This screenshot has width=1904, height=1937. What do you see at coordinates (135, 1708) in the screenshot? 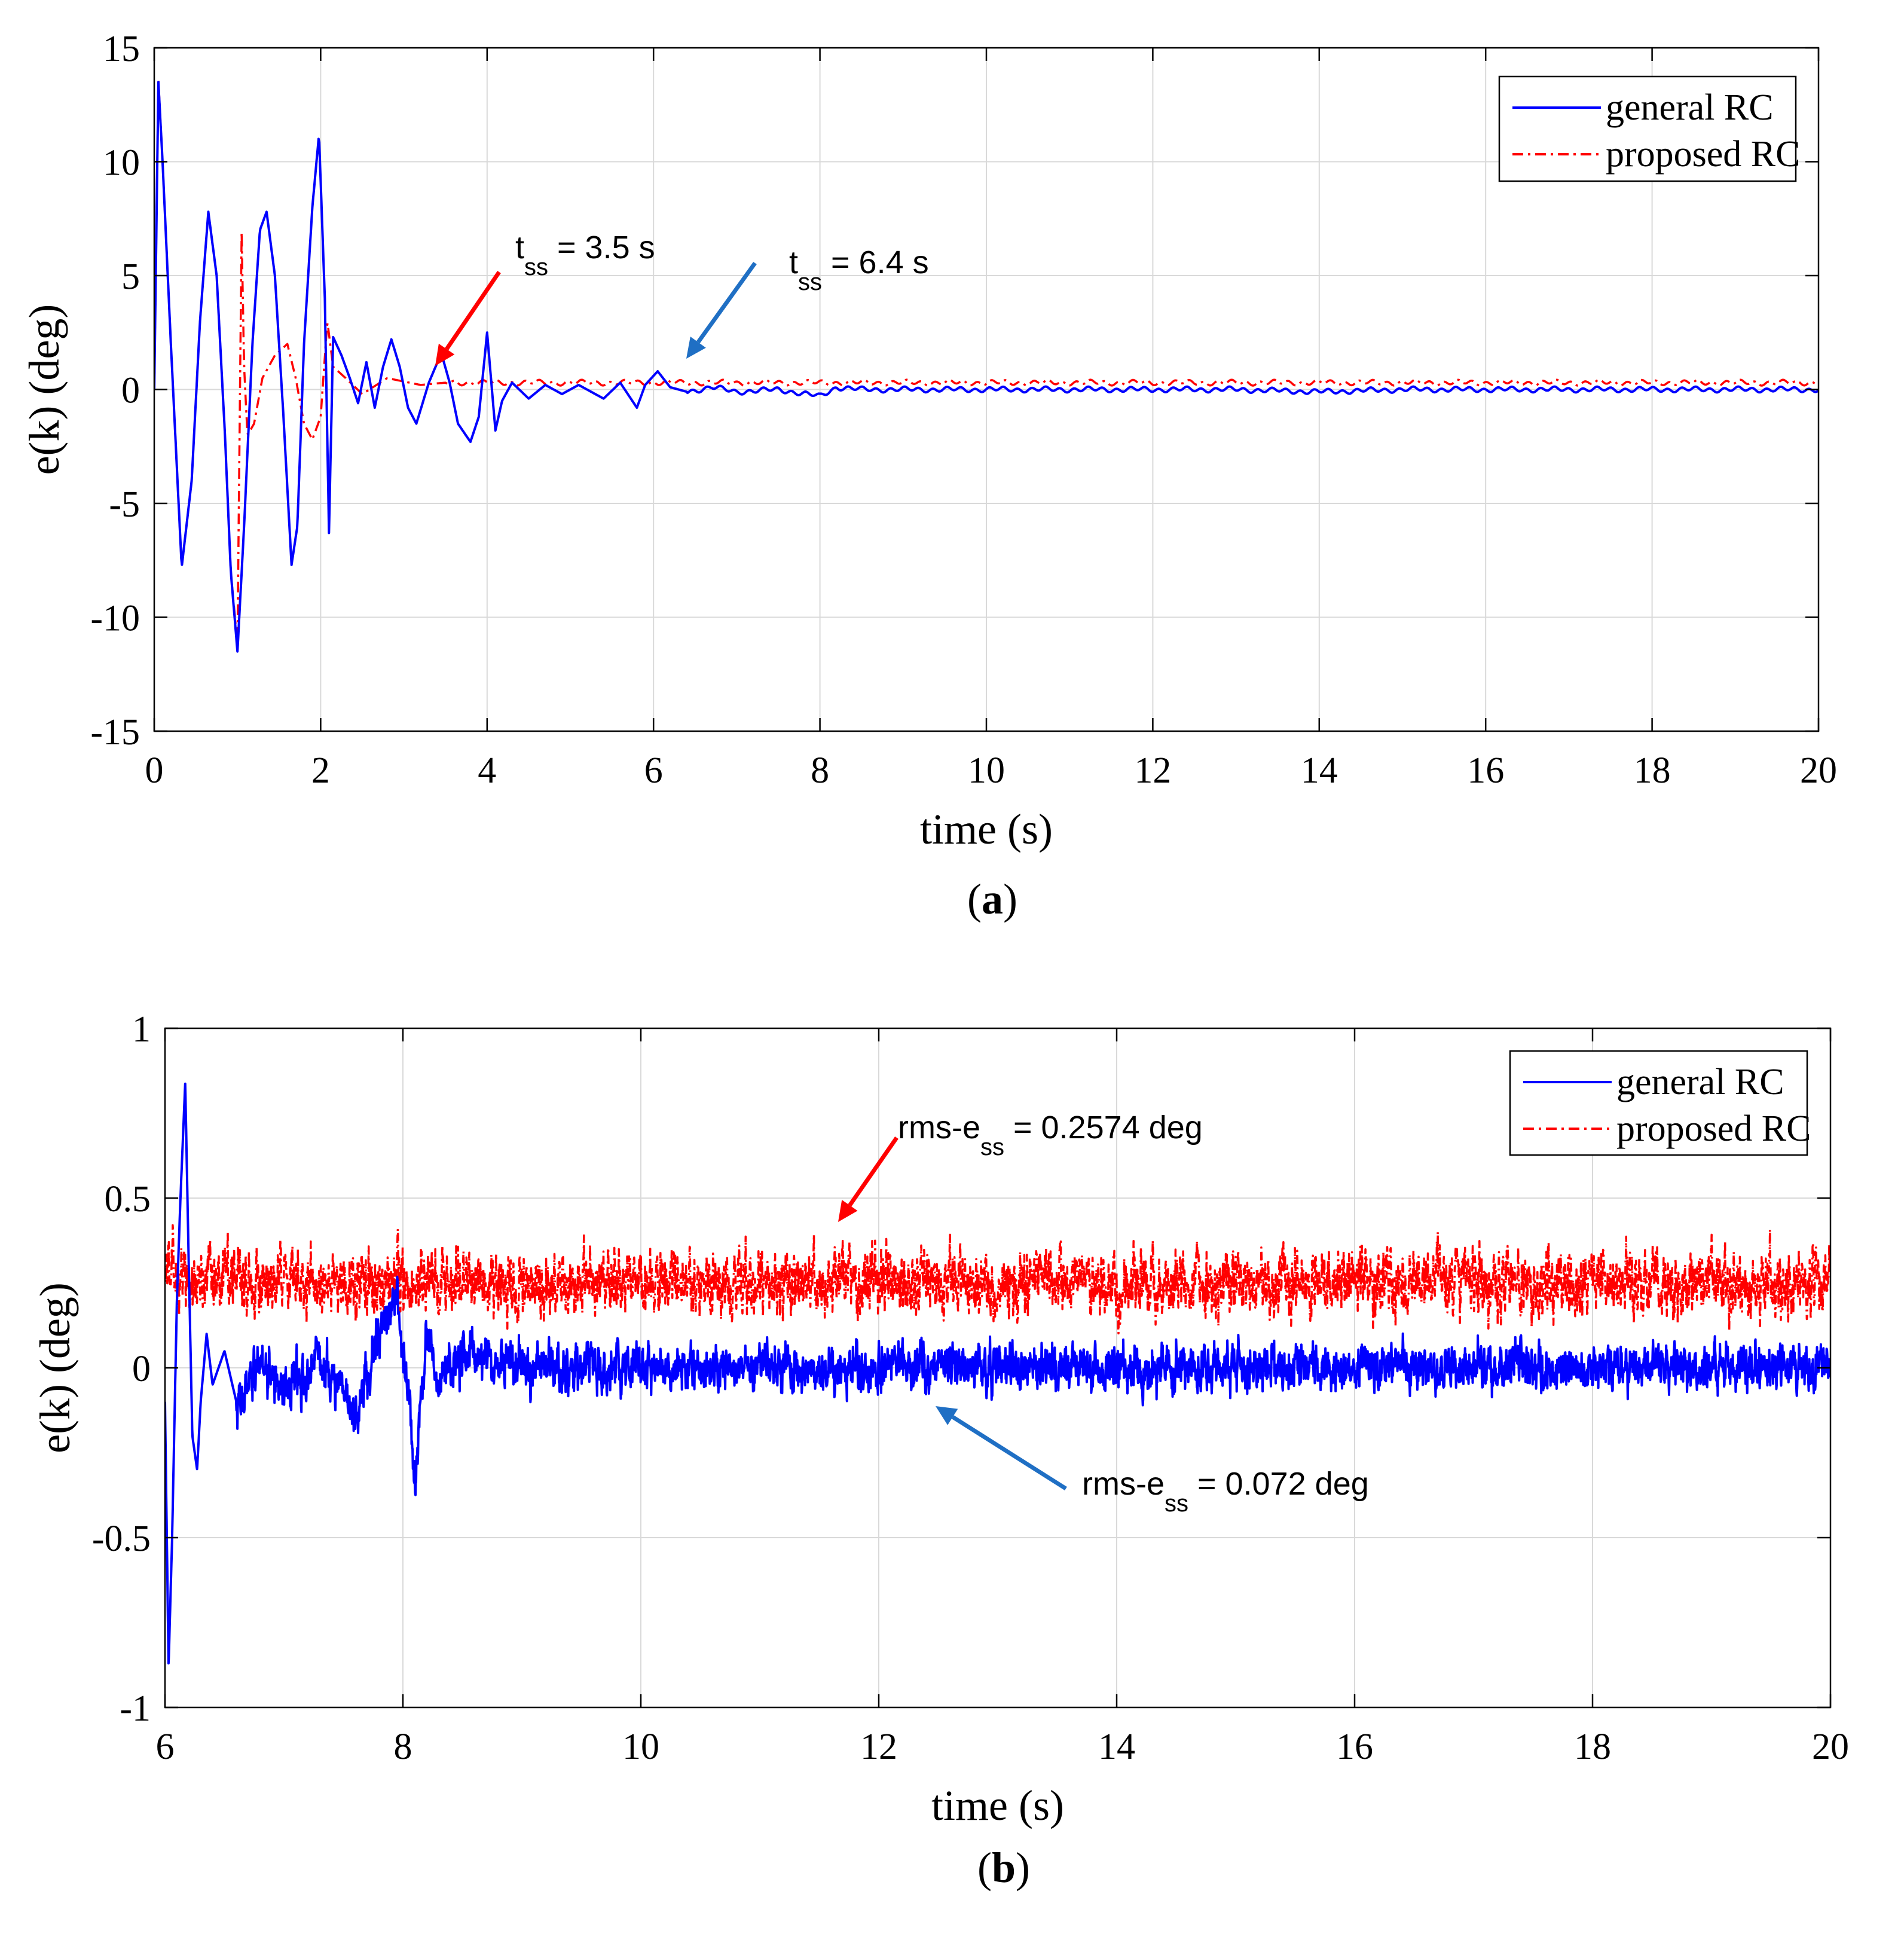
I see `y-tick-label: -1` at bounding box center [135, 1708].